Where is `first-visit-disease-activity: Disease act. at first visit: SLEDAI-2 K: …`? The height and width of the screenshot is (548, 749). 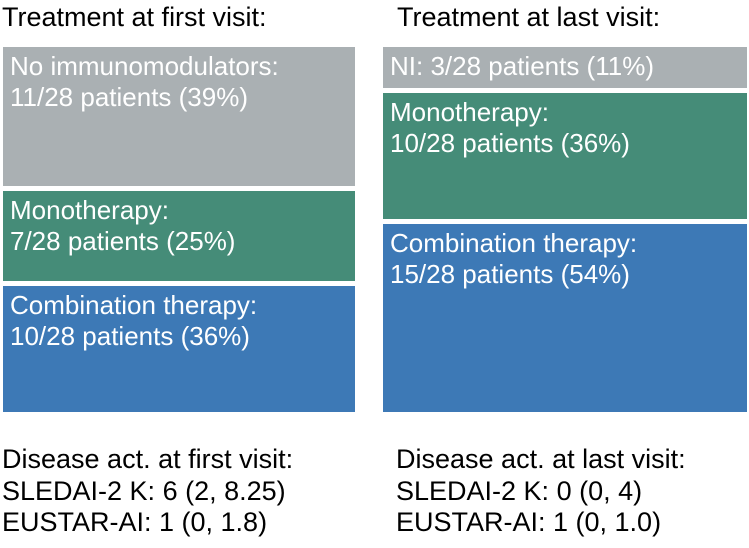 first-visit-disease-activity: Disease act. at first visit: SLEDAI-2 K: … is located at coordinates (147, 491).